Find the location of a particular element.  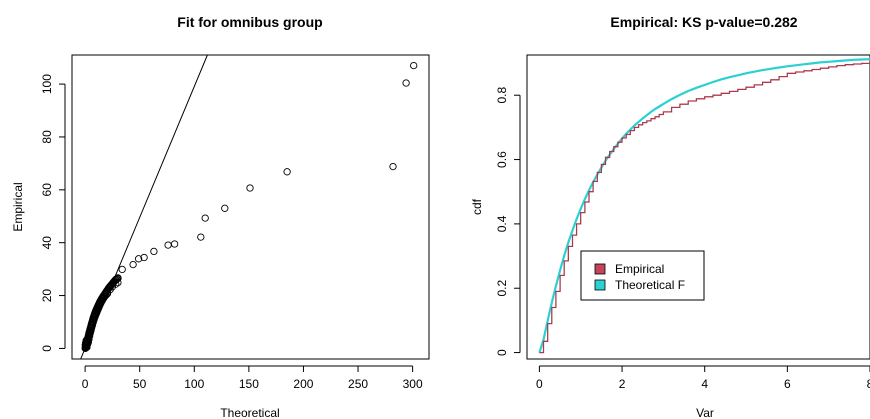

x-tick-label: 4 is located at coordinates (704, 384).